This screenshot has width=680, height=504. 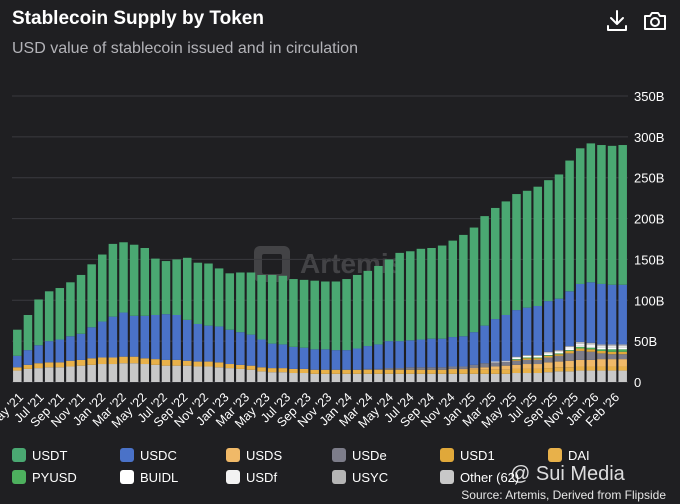 I want to click on legend-item-usd1: USD1, so click(x=467, y=455).